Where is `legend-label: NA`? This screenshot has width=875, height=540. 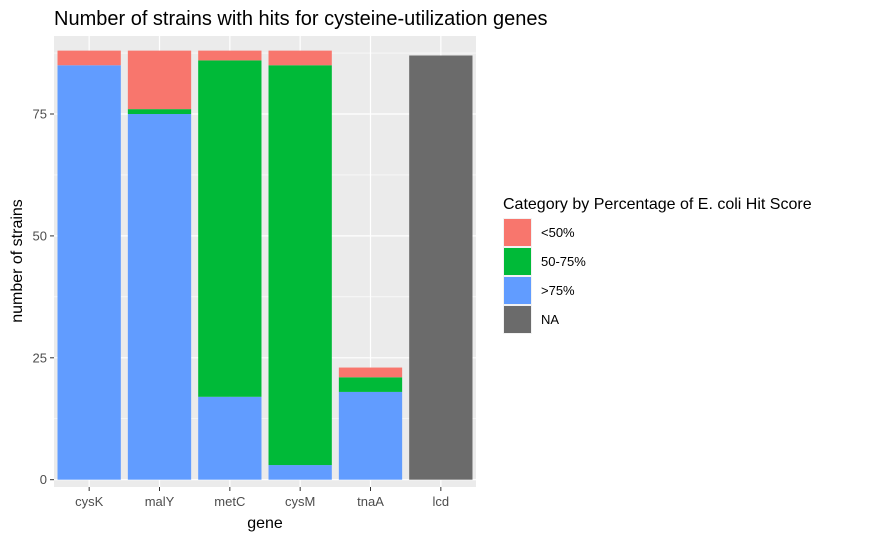 legend-label: NA is located at coordinates (550, 319).